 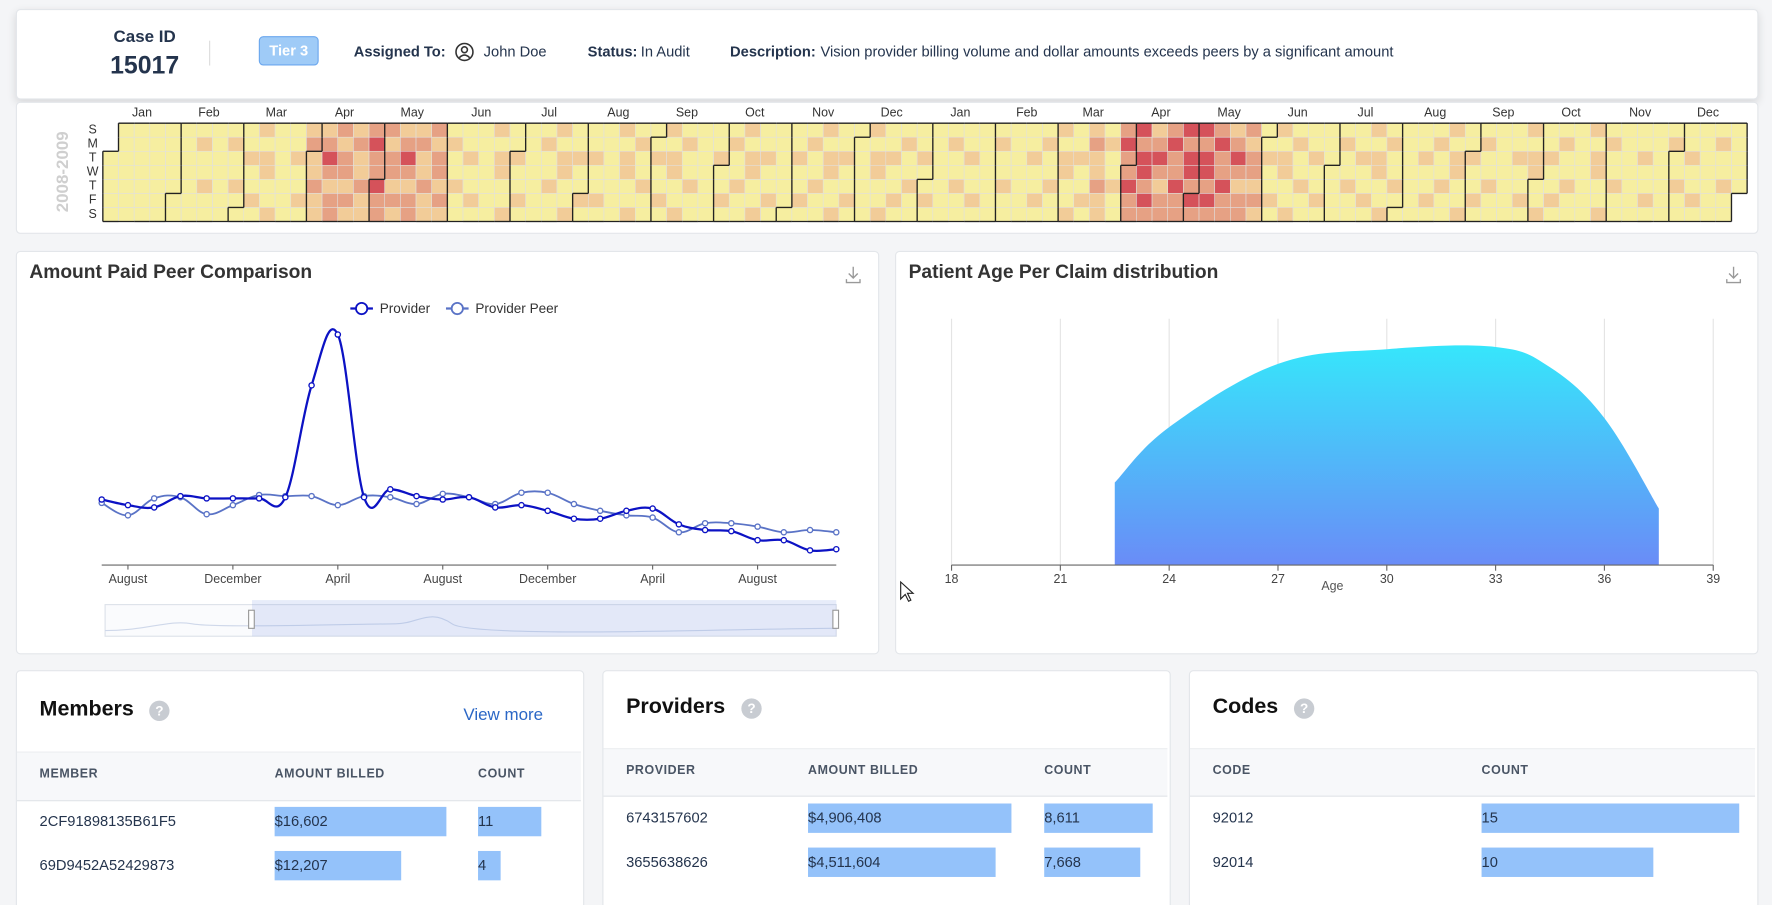 I want to click on zoom-slider, so click(x=470, y=620).